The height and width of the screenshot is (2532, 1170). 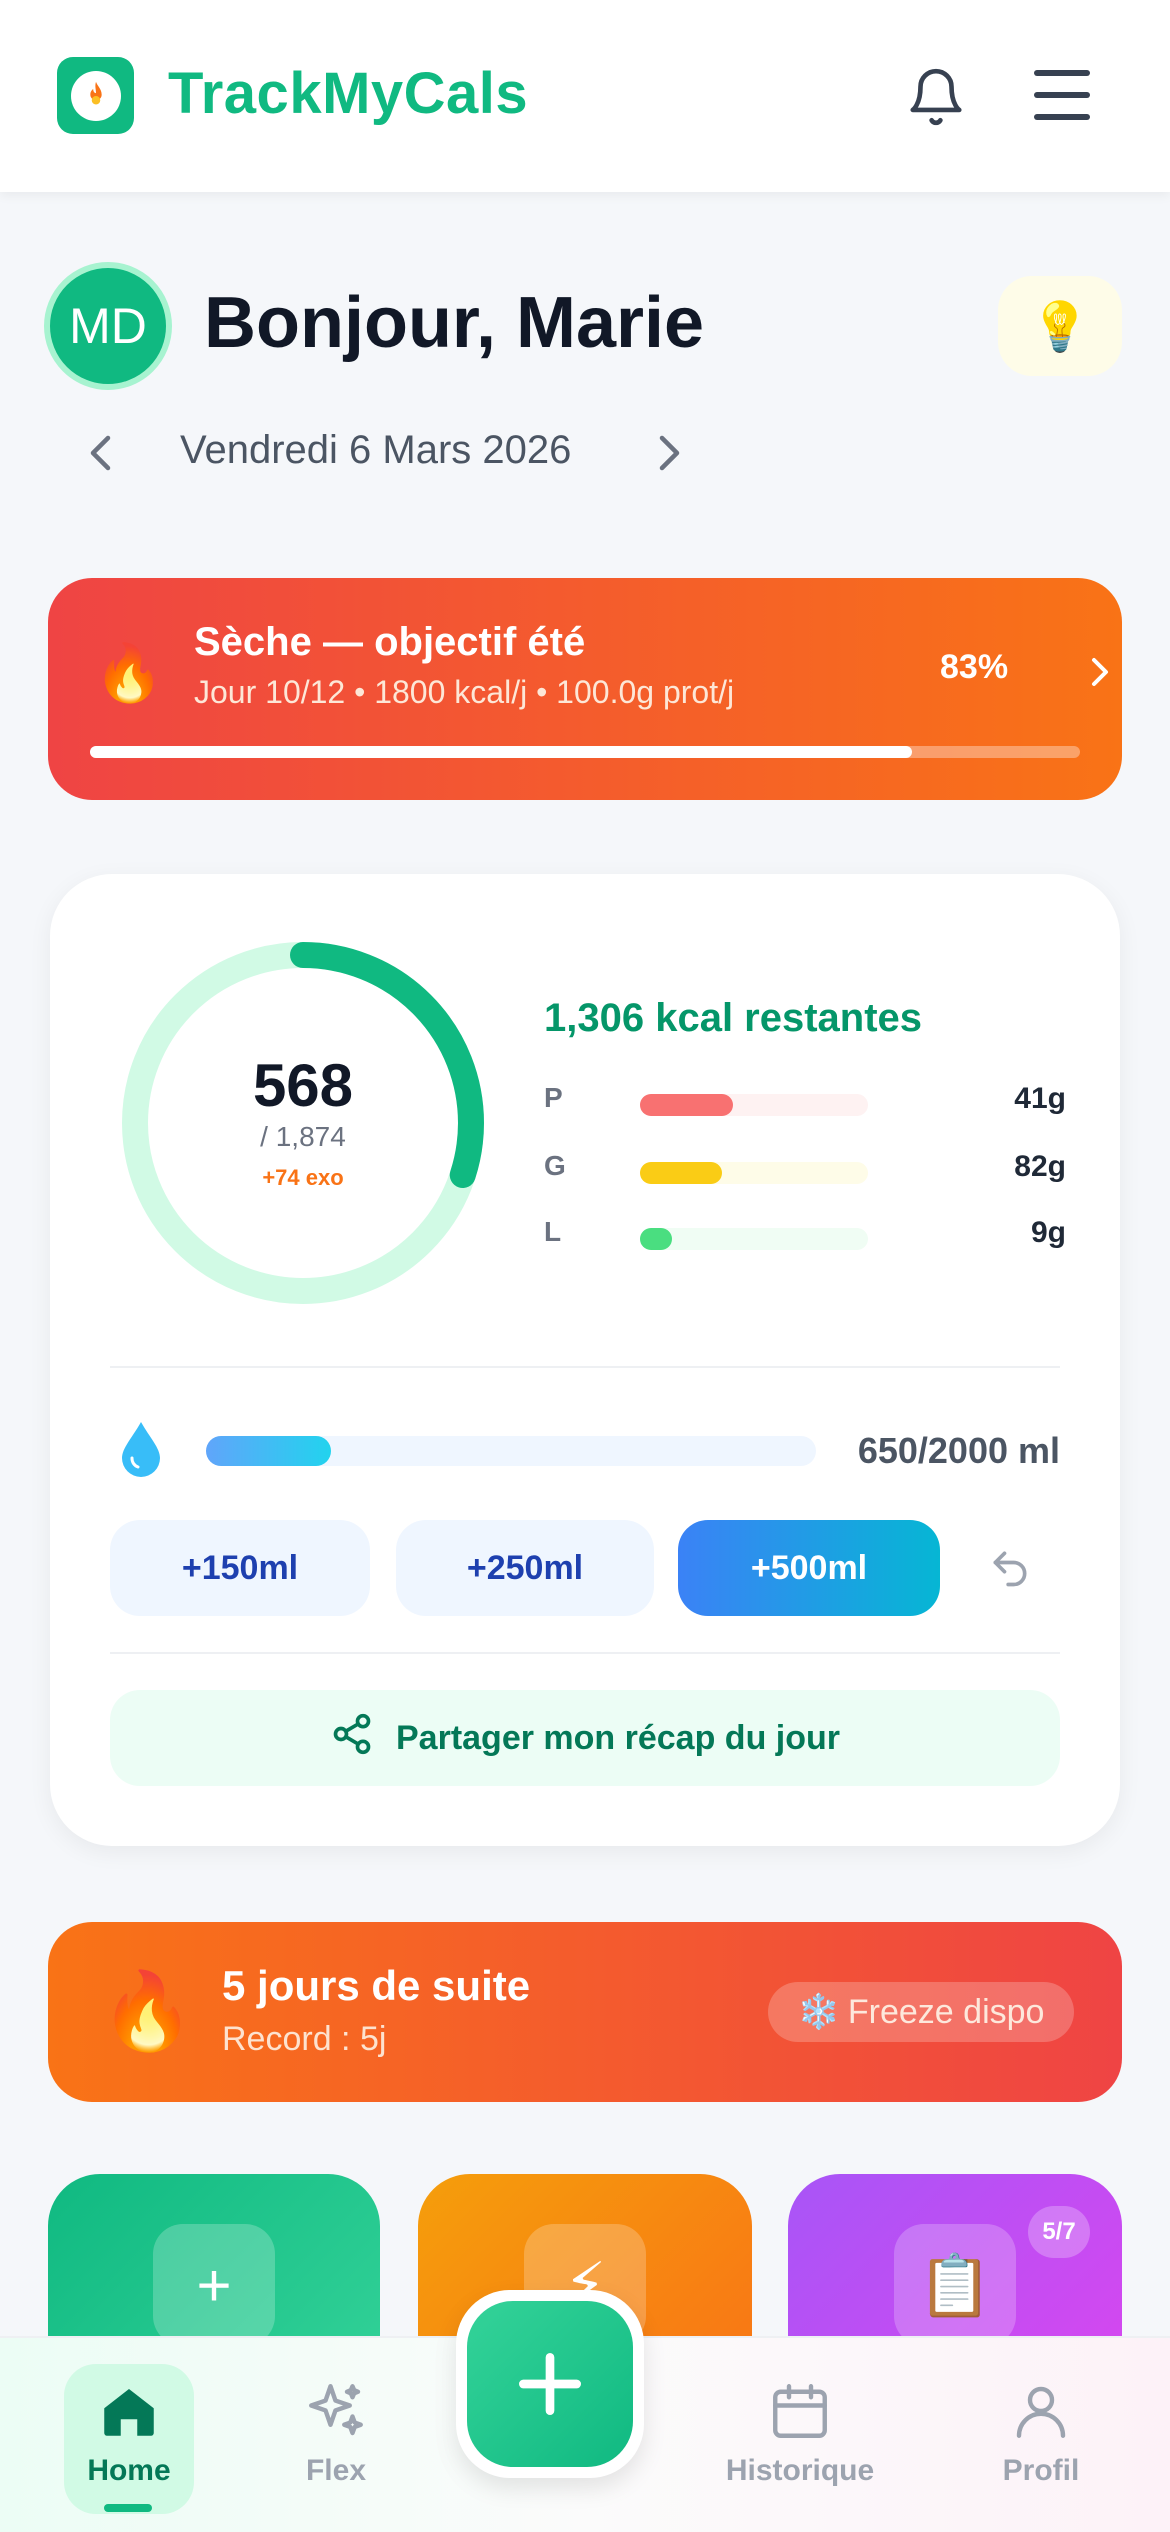 What do you see at coordinates (946, 2011) in the screenshot?
I see `freeze-label: Freeze dispo` at bounding box center [946, 2011].